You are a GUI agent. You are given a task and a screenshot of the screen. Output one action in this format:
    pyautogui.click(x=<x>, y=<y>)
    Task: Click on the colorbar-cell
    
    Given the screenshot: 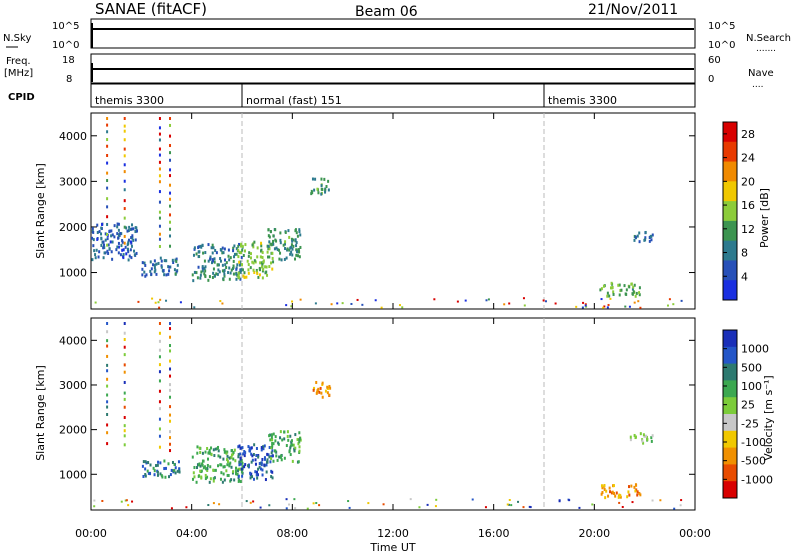 What is the action you would take?
    pyautogui.click(x=730, y=389)
    